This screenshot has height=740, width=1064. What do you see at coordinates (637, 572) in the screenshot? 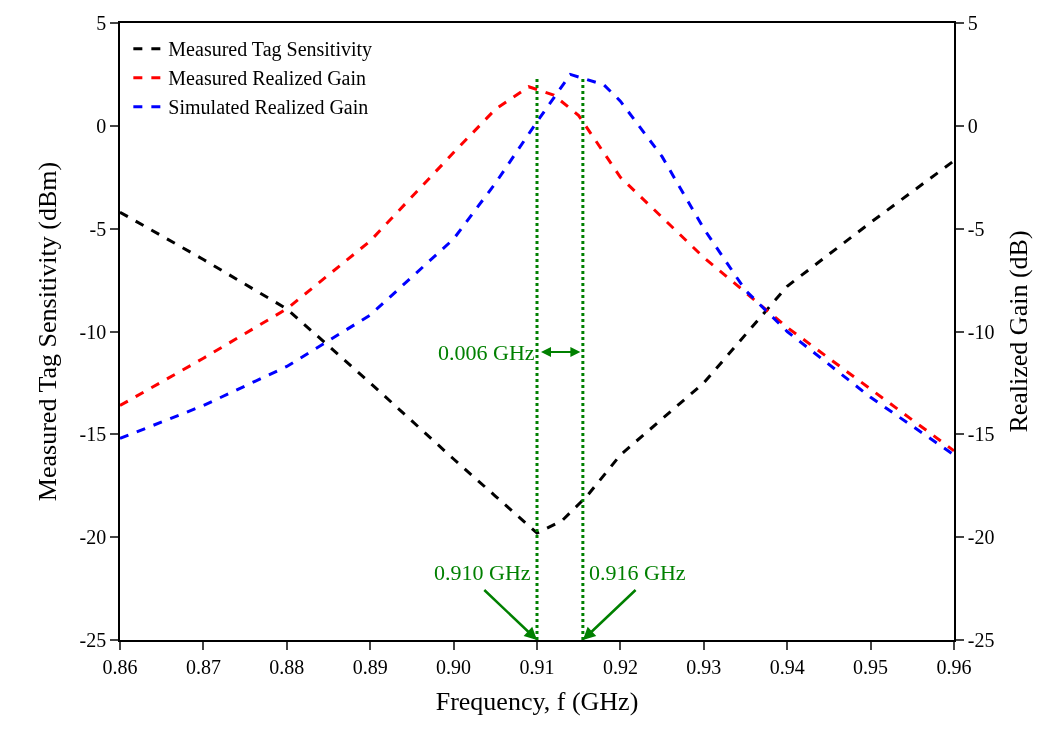
I see `annotation: 0.916 GHz` at bounding box center [637, 572].